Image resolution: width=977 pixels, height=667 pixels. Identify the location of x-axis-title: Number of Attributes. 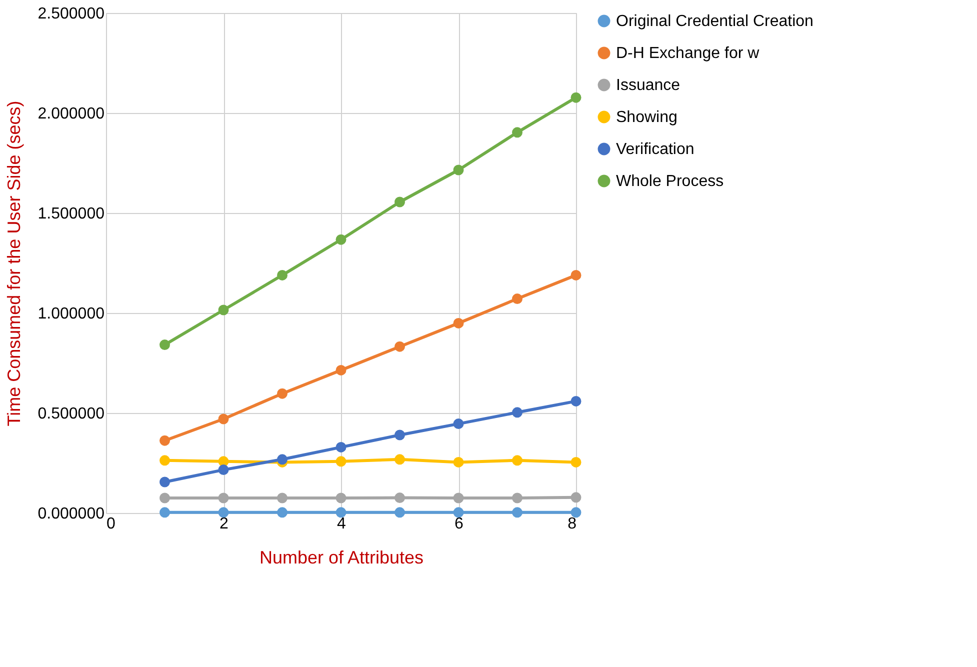
(341, 558).